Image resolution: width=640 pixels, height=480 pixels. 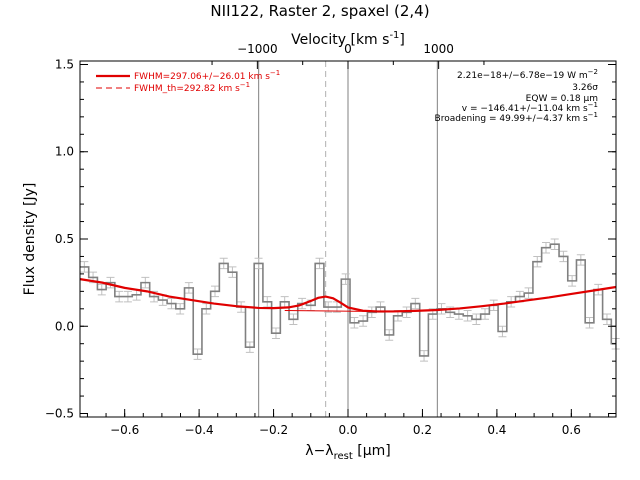 I want to click on svg-text: Velocity [km s-1], so click(x=348, y=39).